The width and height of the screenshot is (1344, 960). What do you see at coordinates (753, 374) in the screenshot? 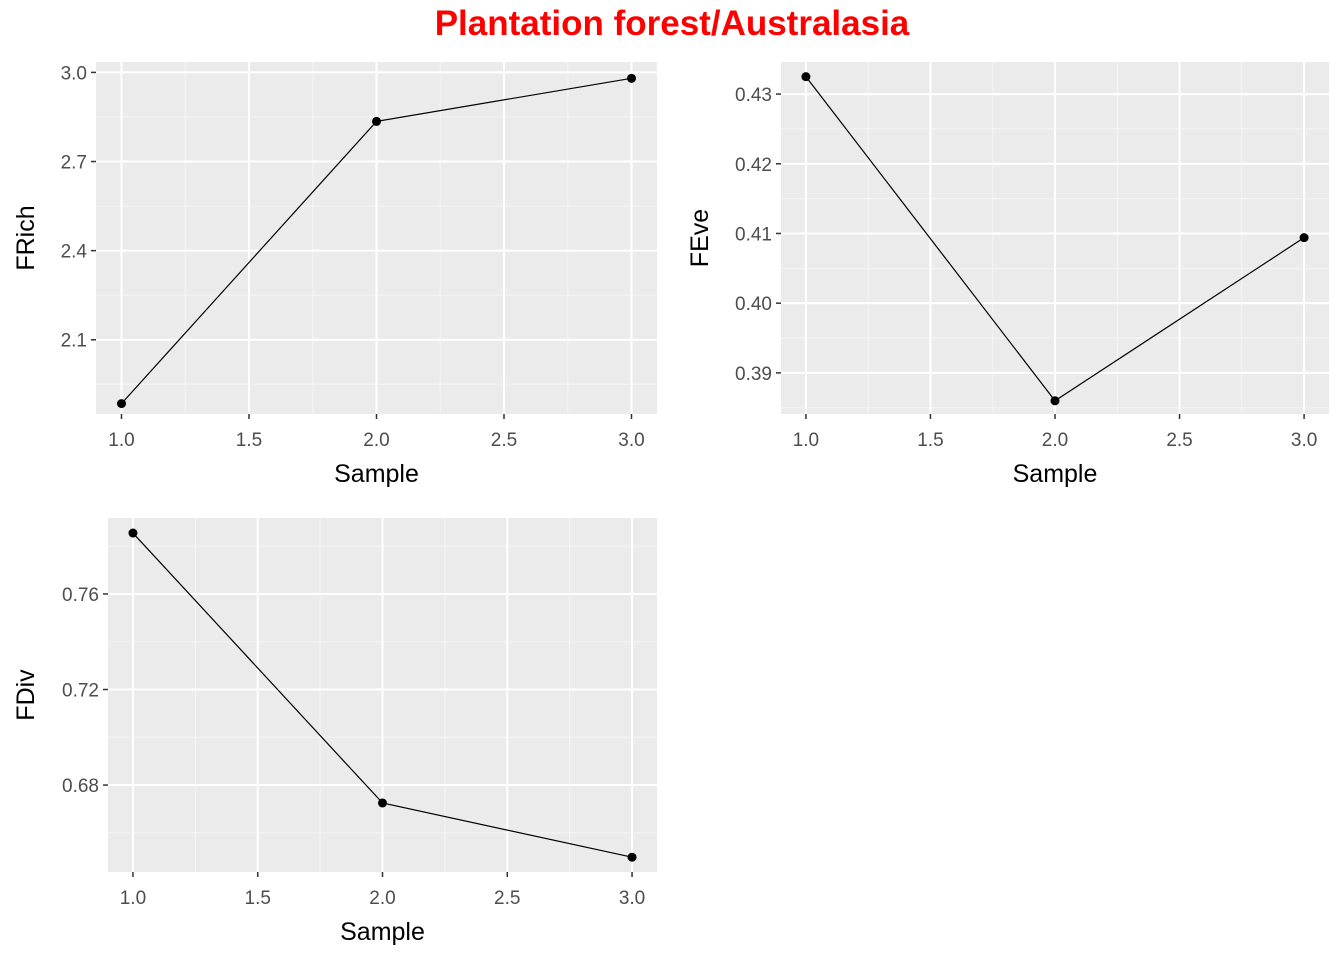
I see `y-tick-label: 0.39` at bounding box center [753, 374].